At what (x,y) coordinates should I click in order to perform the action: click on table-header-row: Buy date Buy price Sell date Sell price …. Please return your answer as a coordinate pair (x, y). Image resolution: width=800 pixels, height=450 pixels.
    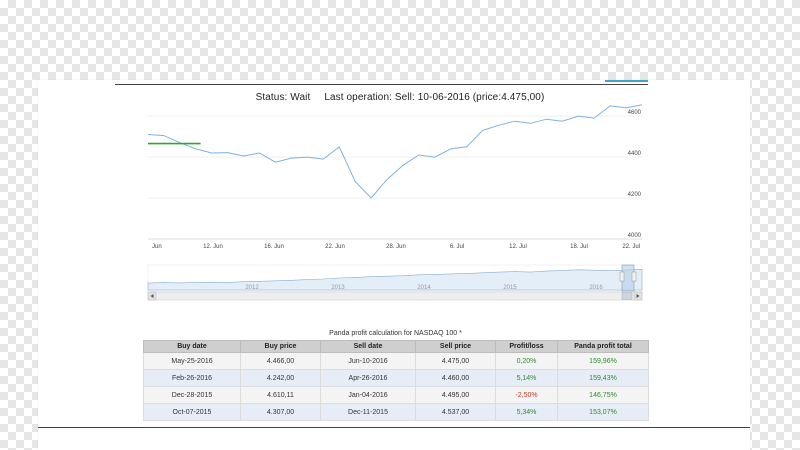
    Looking at the image, I should click on (396, 346).